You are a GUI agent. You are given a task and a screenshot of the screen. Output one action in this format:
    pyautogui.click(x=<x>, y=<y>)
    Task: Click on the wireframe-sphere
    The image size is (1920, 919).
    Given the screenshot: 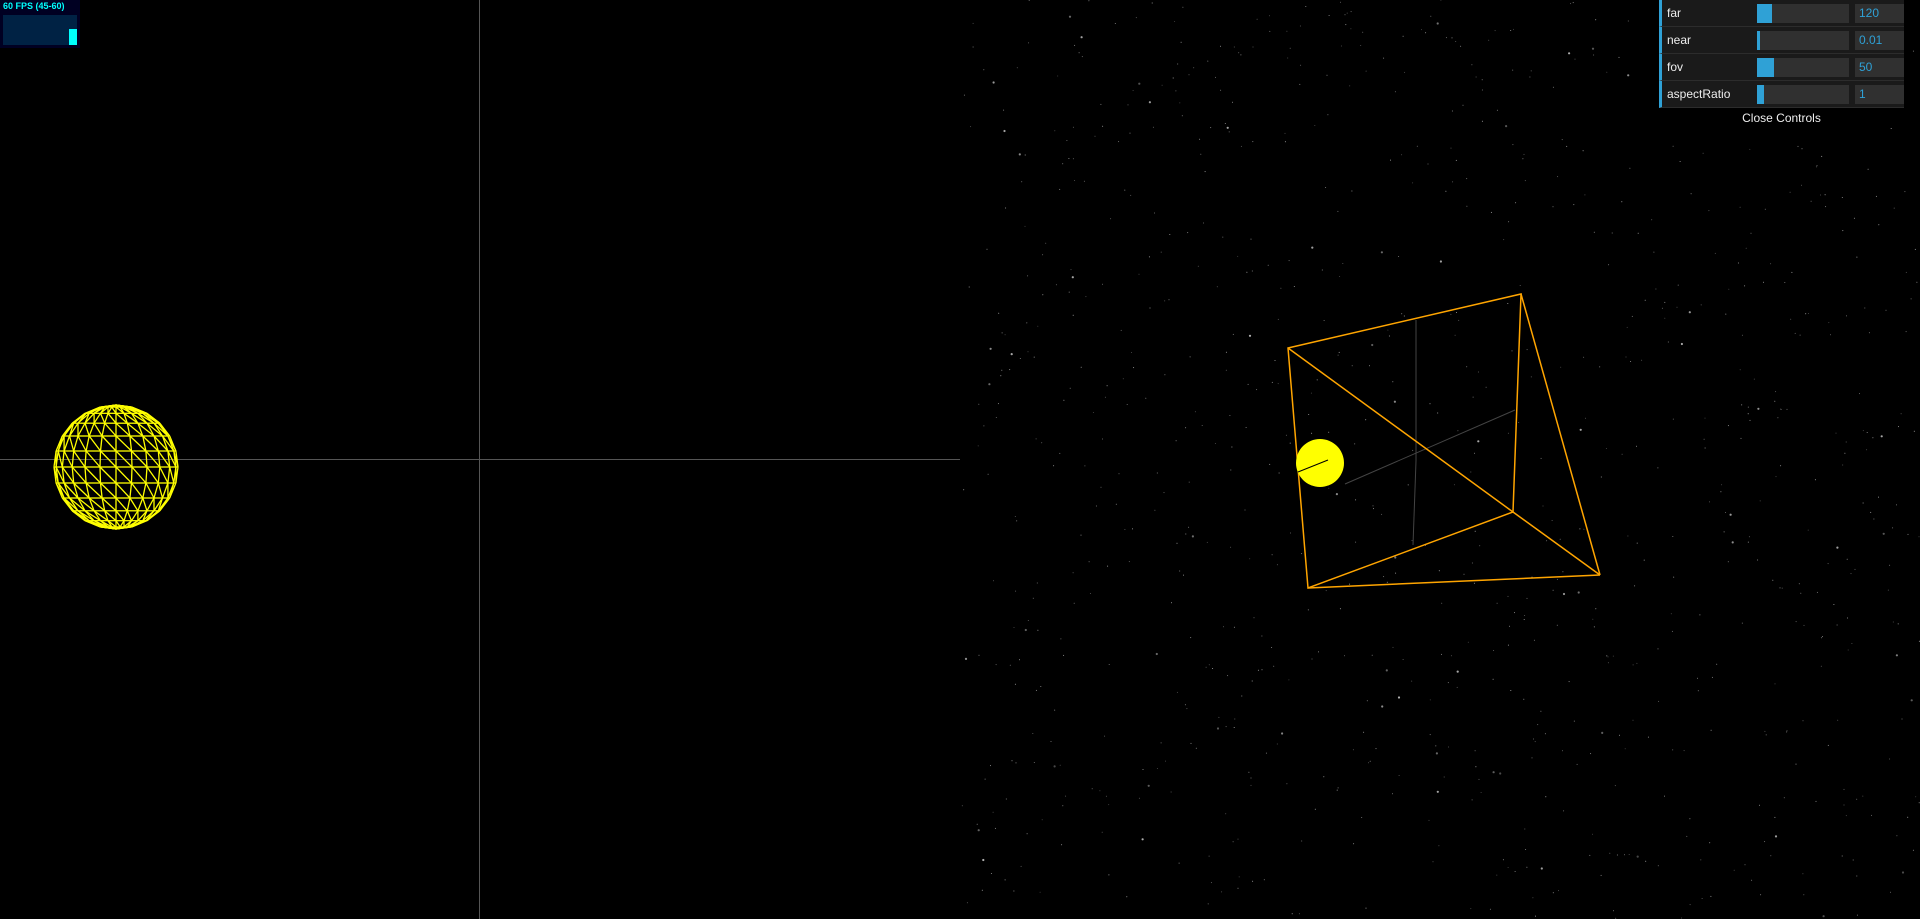 What is the action you would take?
    pyautogui.click(x=116, y=467)
    